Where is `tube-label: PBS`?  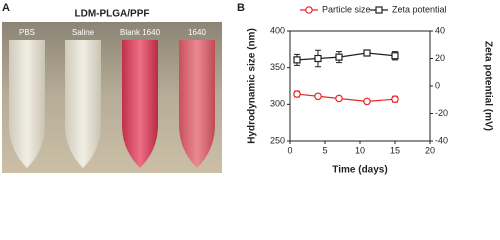 tube-label: PBS is located at coordinates (27, 32).